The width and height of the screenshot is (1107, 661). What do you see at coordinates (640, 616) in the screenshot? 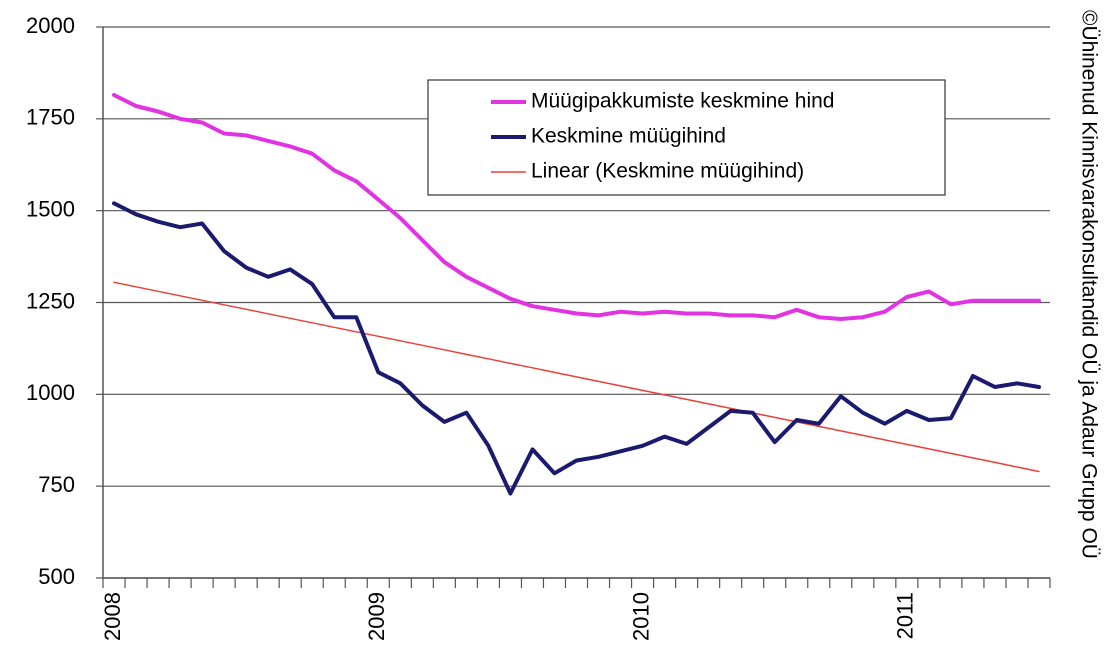
I see `x-tick-label: 2010` at bounding box center [640, 616].